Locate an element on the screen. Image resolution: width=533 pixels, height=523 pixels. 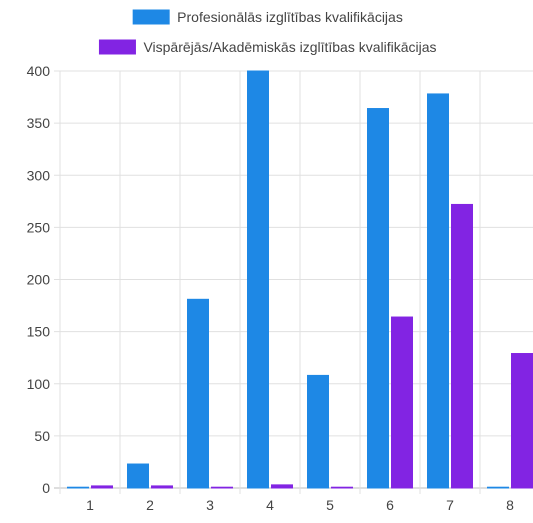
y-tick-label: 50 is located at coordinates (42, 436).